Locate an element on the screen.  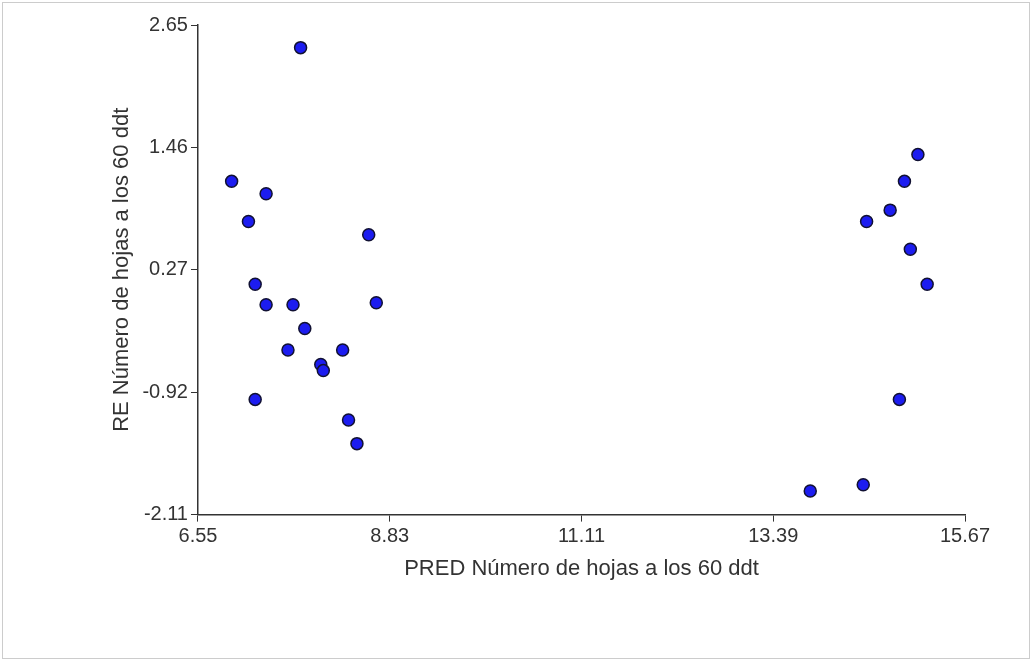
y-tick-label: -2.11 is located at coordinates (165, 513).